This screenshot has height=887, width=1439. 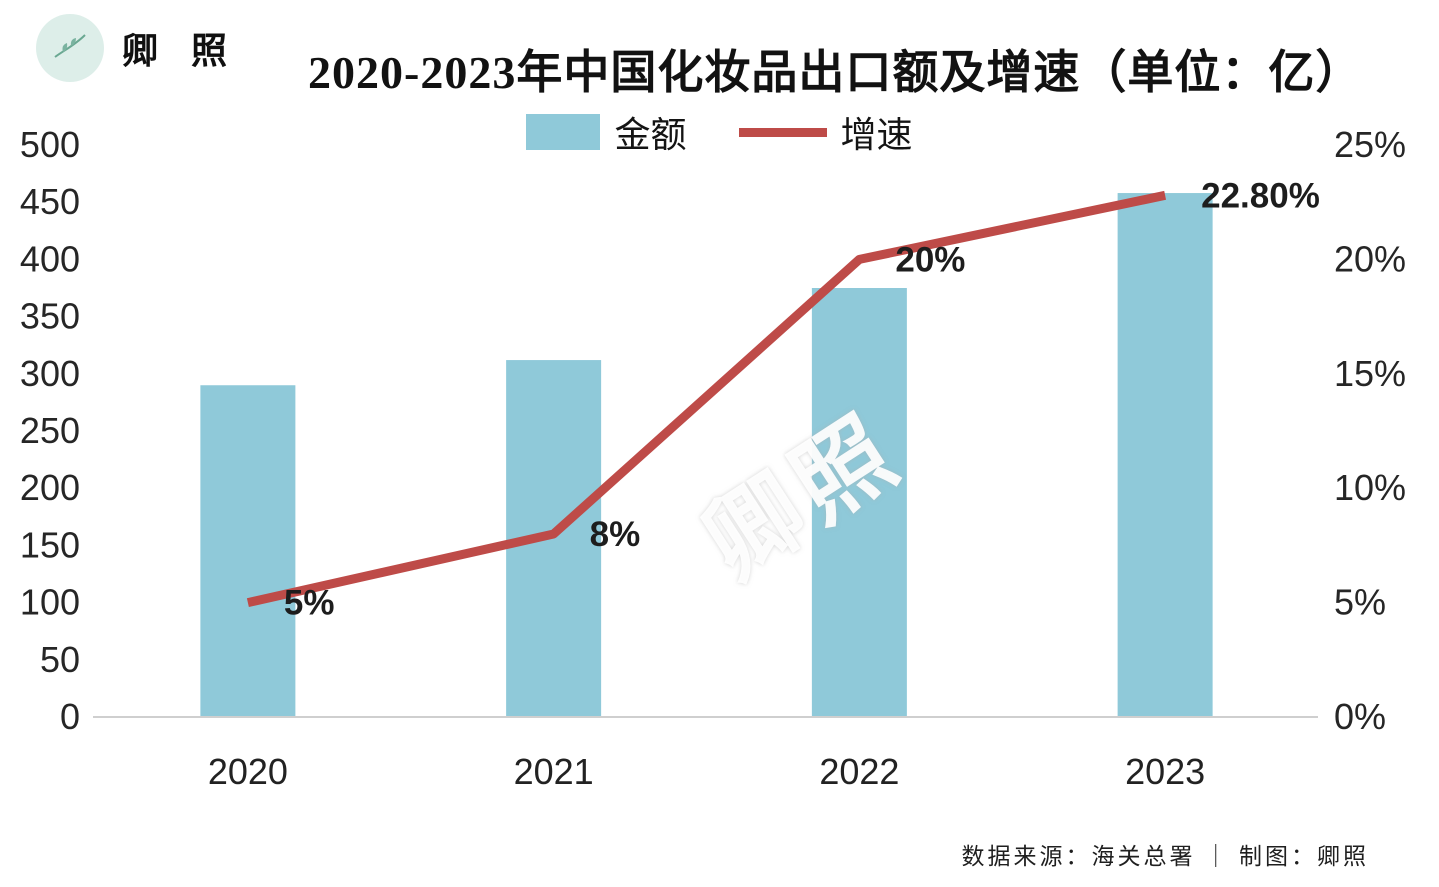 I want to click on amount-bar-2022, so click(x=859, y=502).